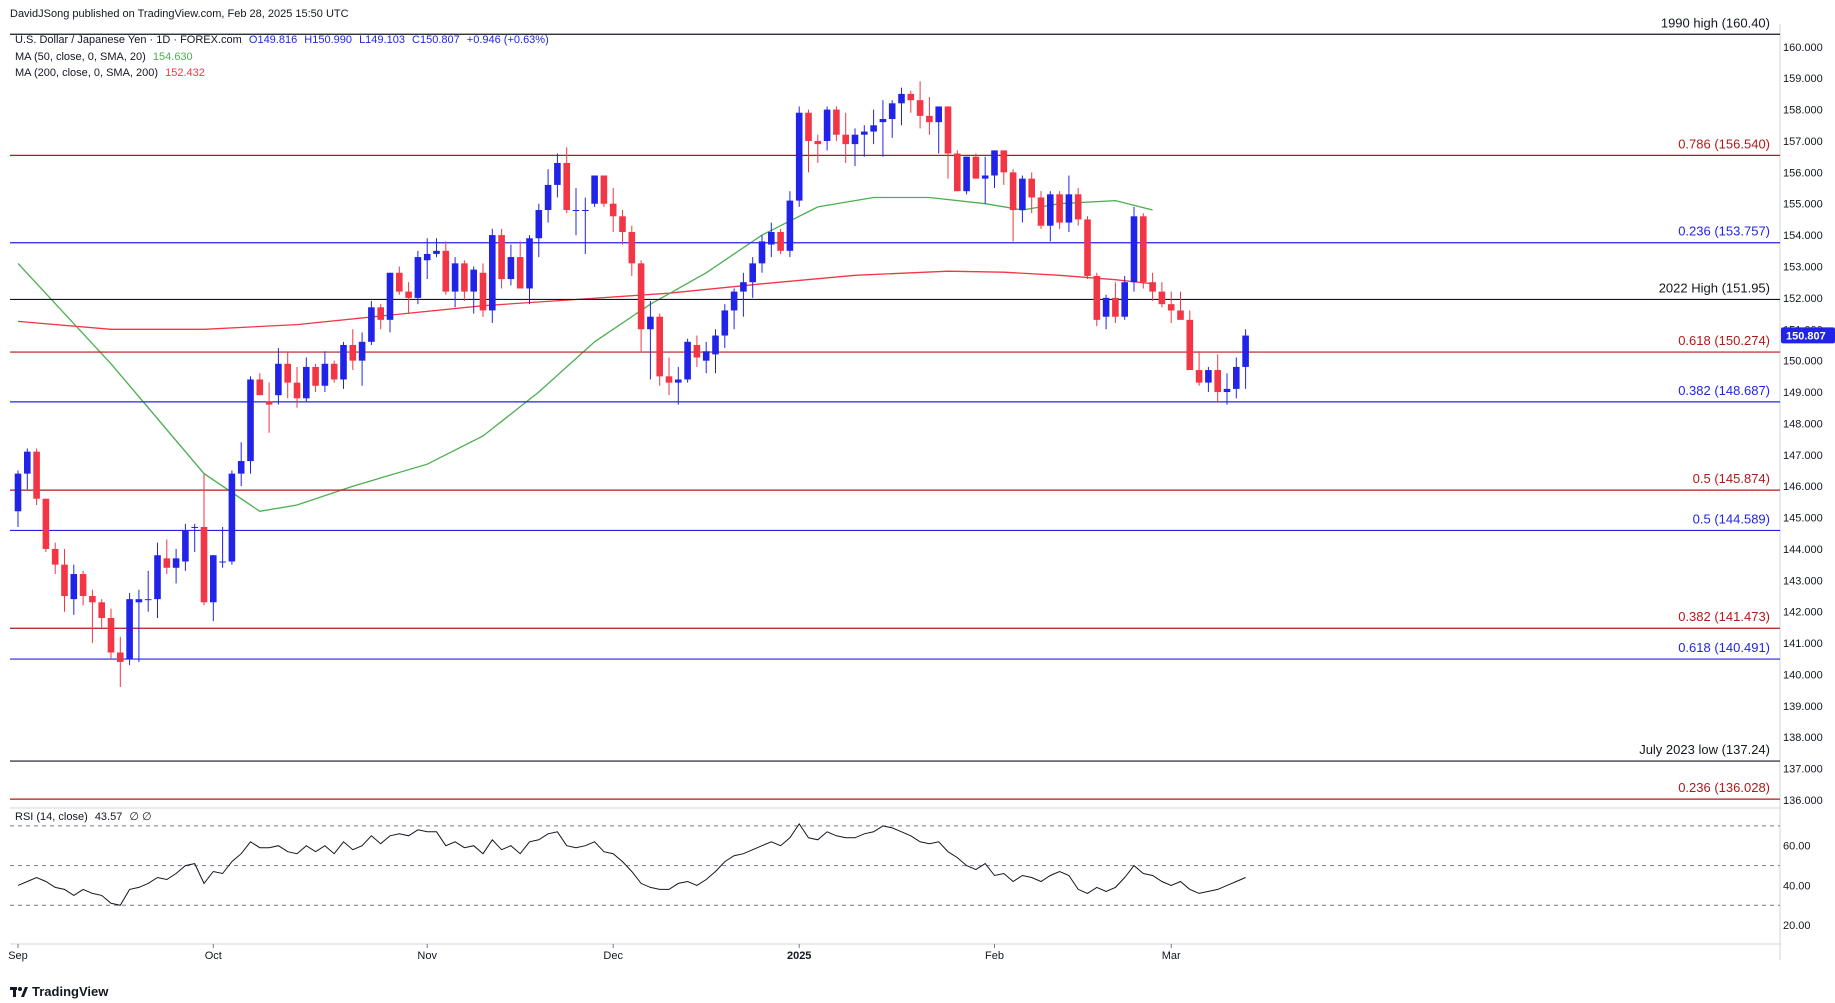 This screenshot has width=1835, height=1003. Describe the element at coordinates (1803, 173) in the screenshot. I see `price-tick-label: 156.000` at that location.